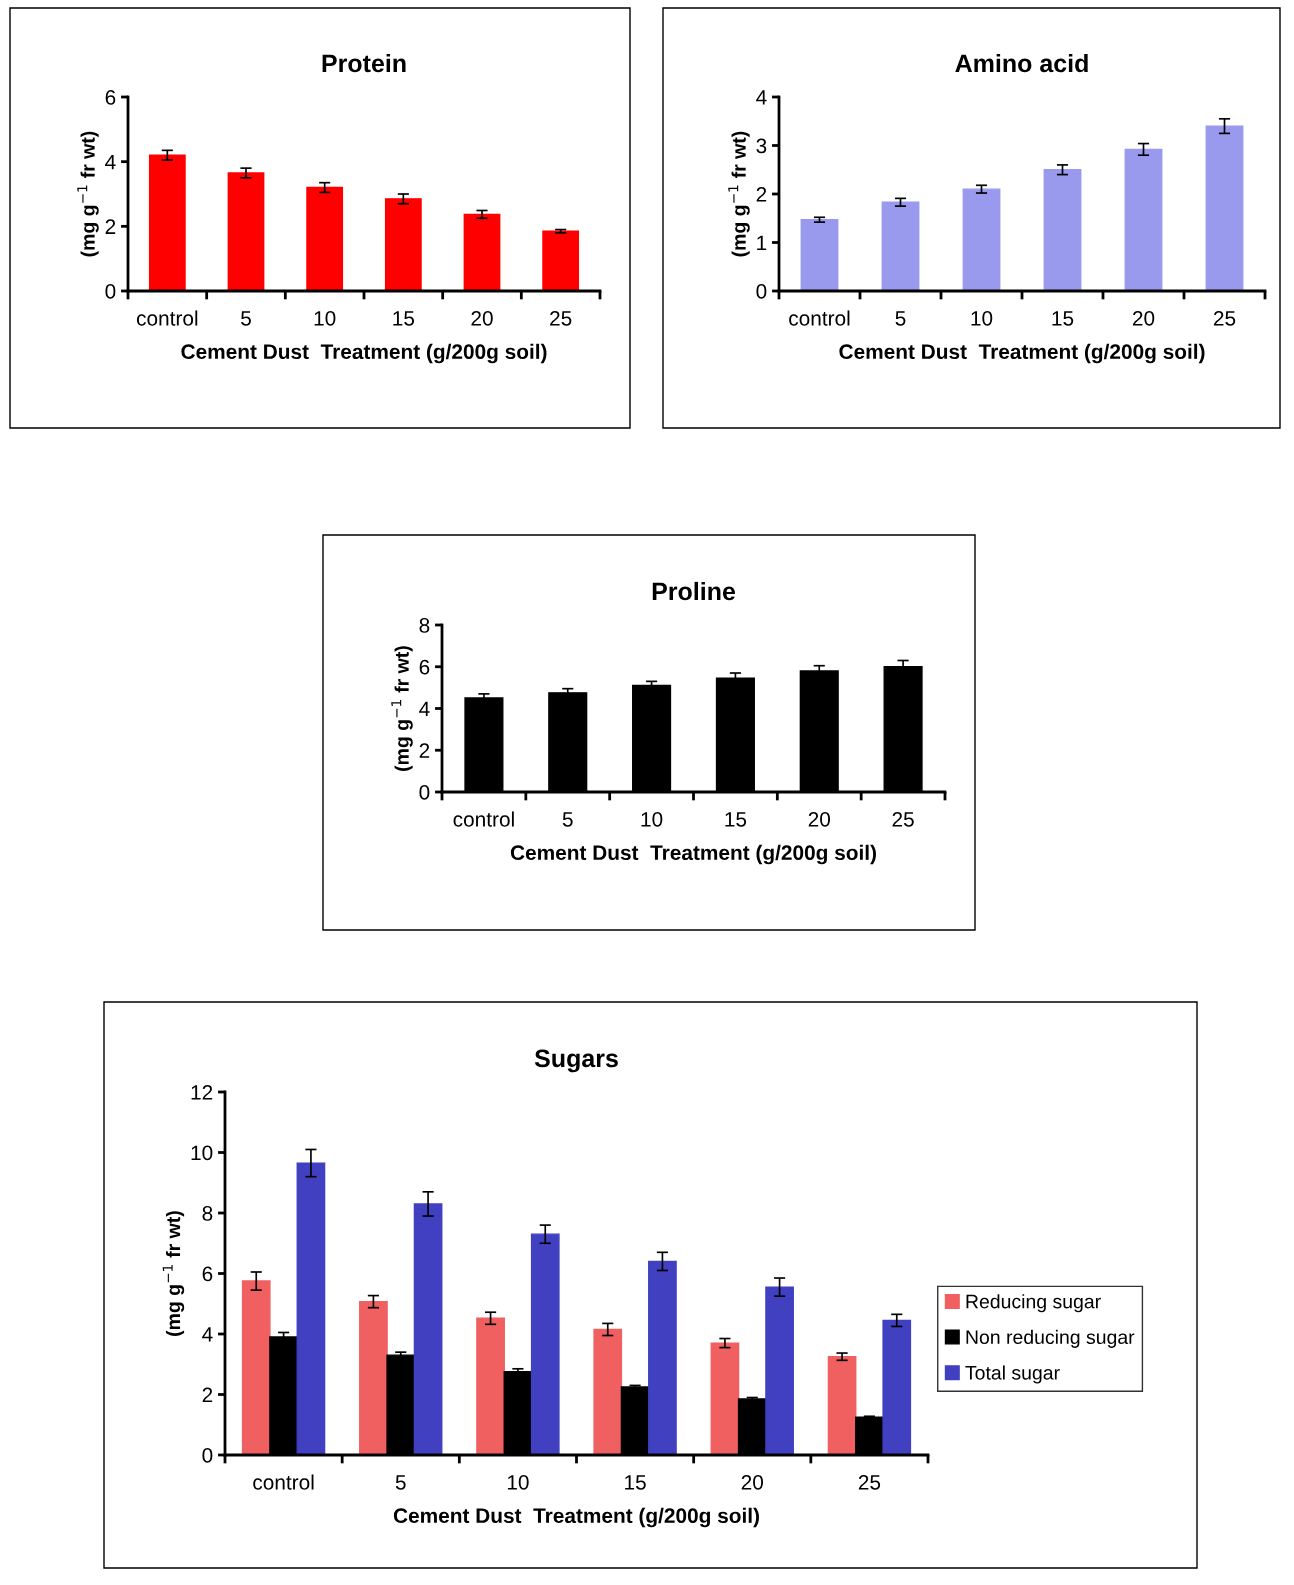  Describe the element at coordinates (1012, 1374) in the screenshot. I see `legend-label: Total sugar` at that location.